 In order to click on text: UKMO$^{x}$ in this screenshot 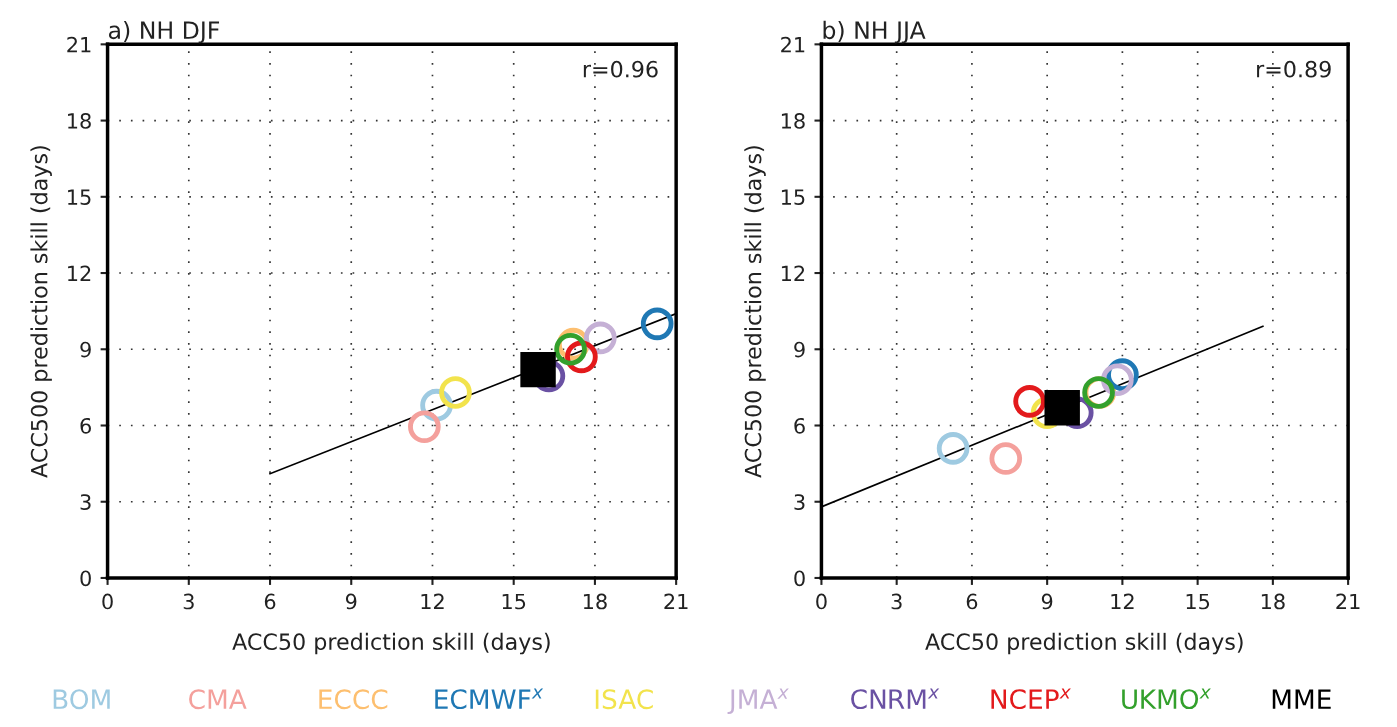, I will do `click(1166, 699)`.